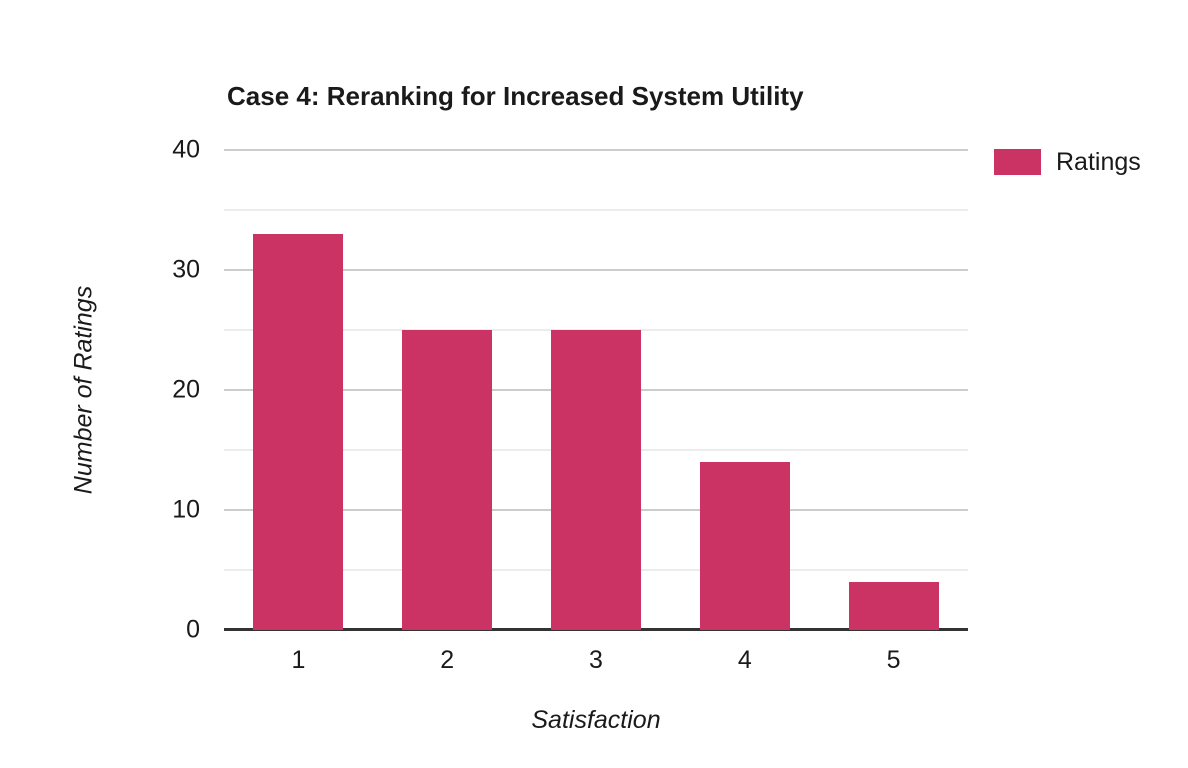  Describe the element at coordinates (893, 660) in the screenshot. I see `x-tick-label-5: 5` at that location.